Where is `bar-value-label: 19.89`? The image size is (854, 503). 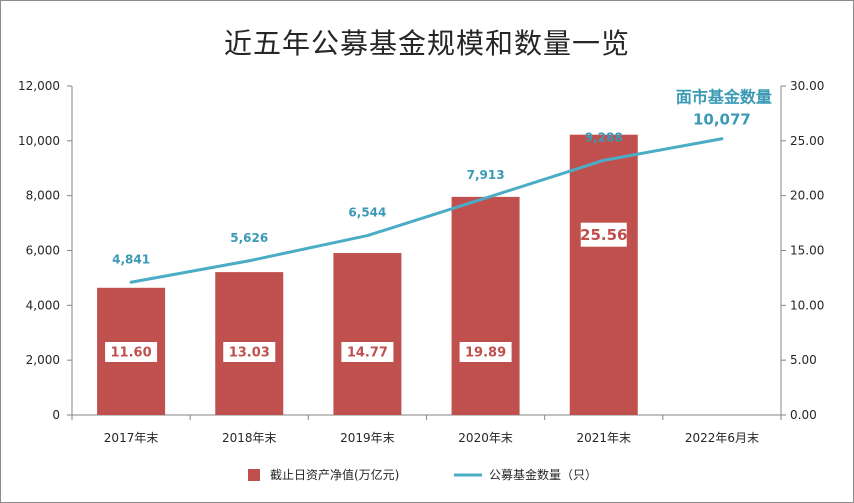 bar-value-label: 19.89 is located at coordinates (485, 353).